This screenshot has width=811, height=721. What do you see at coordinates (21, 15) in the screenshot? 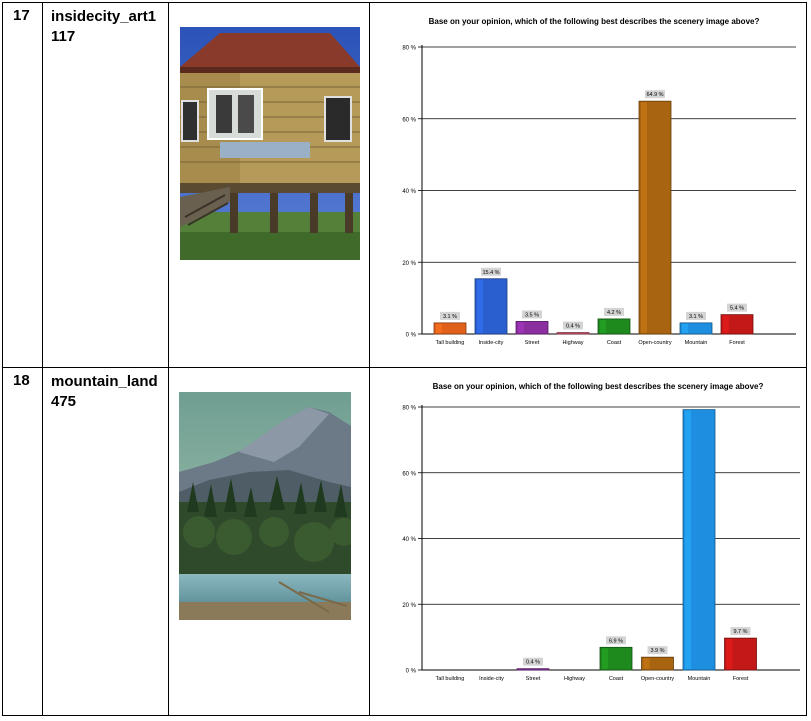
I see `row-number: 17` at bounding box center [21, 15].